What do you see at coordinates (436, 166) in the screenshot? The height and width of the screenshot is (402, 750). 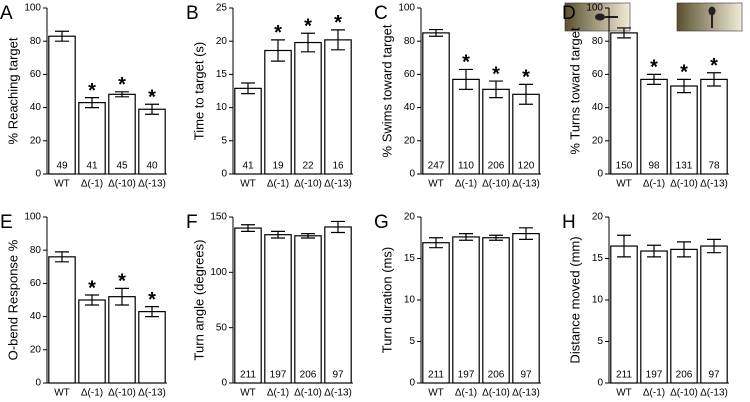 I see `n-label: 247` at bounding box center [436, 166].